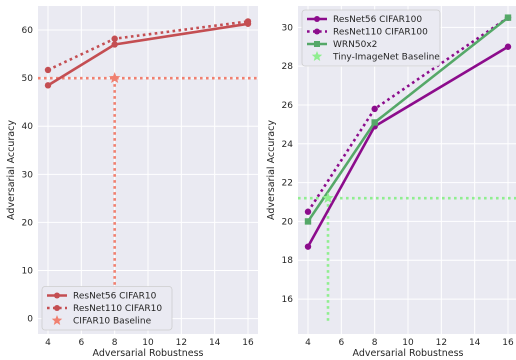  What do you see at coordinates (287, 184) in the screenshot?
I see `y-tick-label: 22` at bounding box center [287, 184].